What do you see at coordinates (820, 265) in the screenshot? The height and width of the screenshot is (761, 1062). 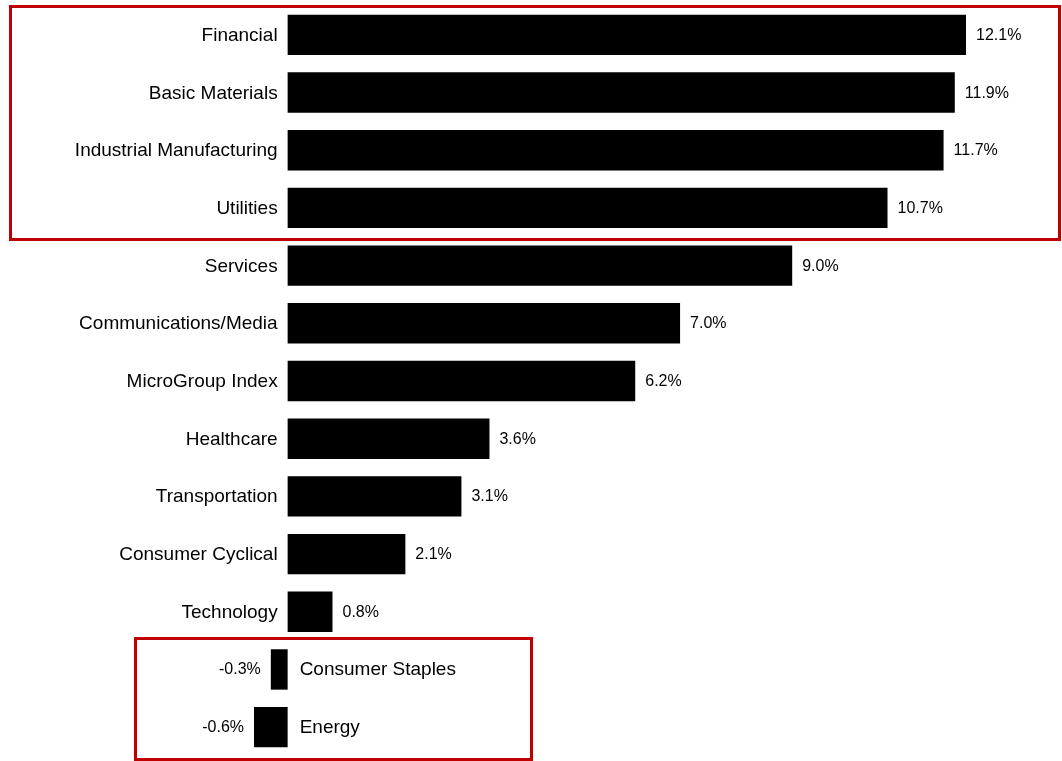 I see `data-label: 9.0%` at bounding box center [820, 265].